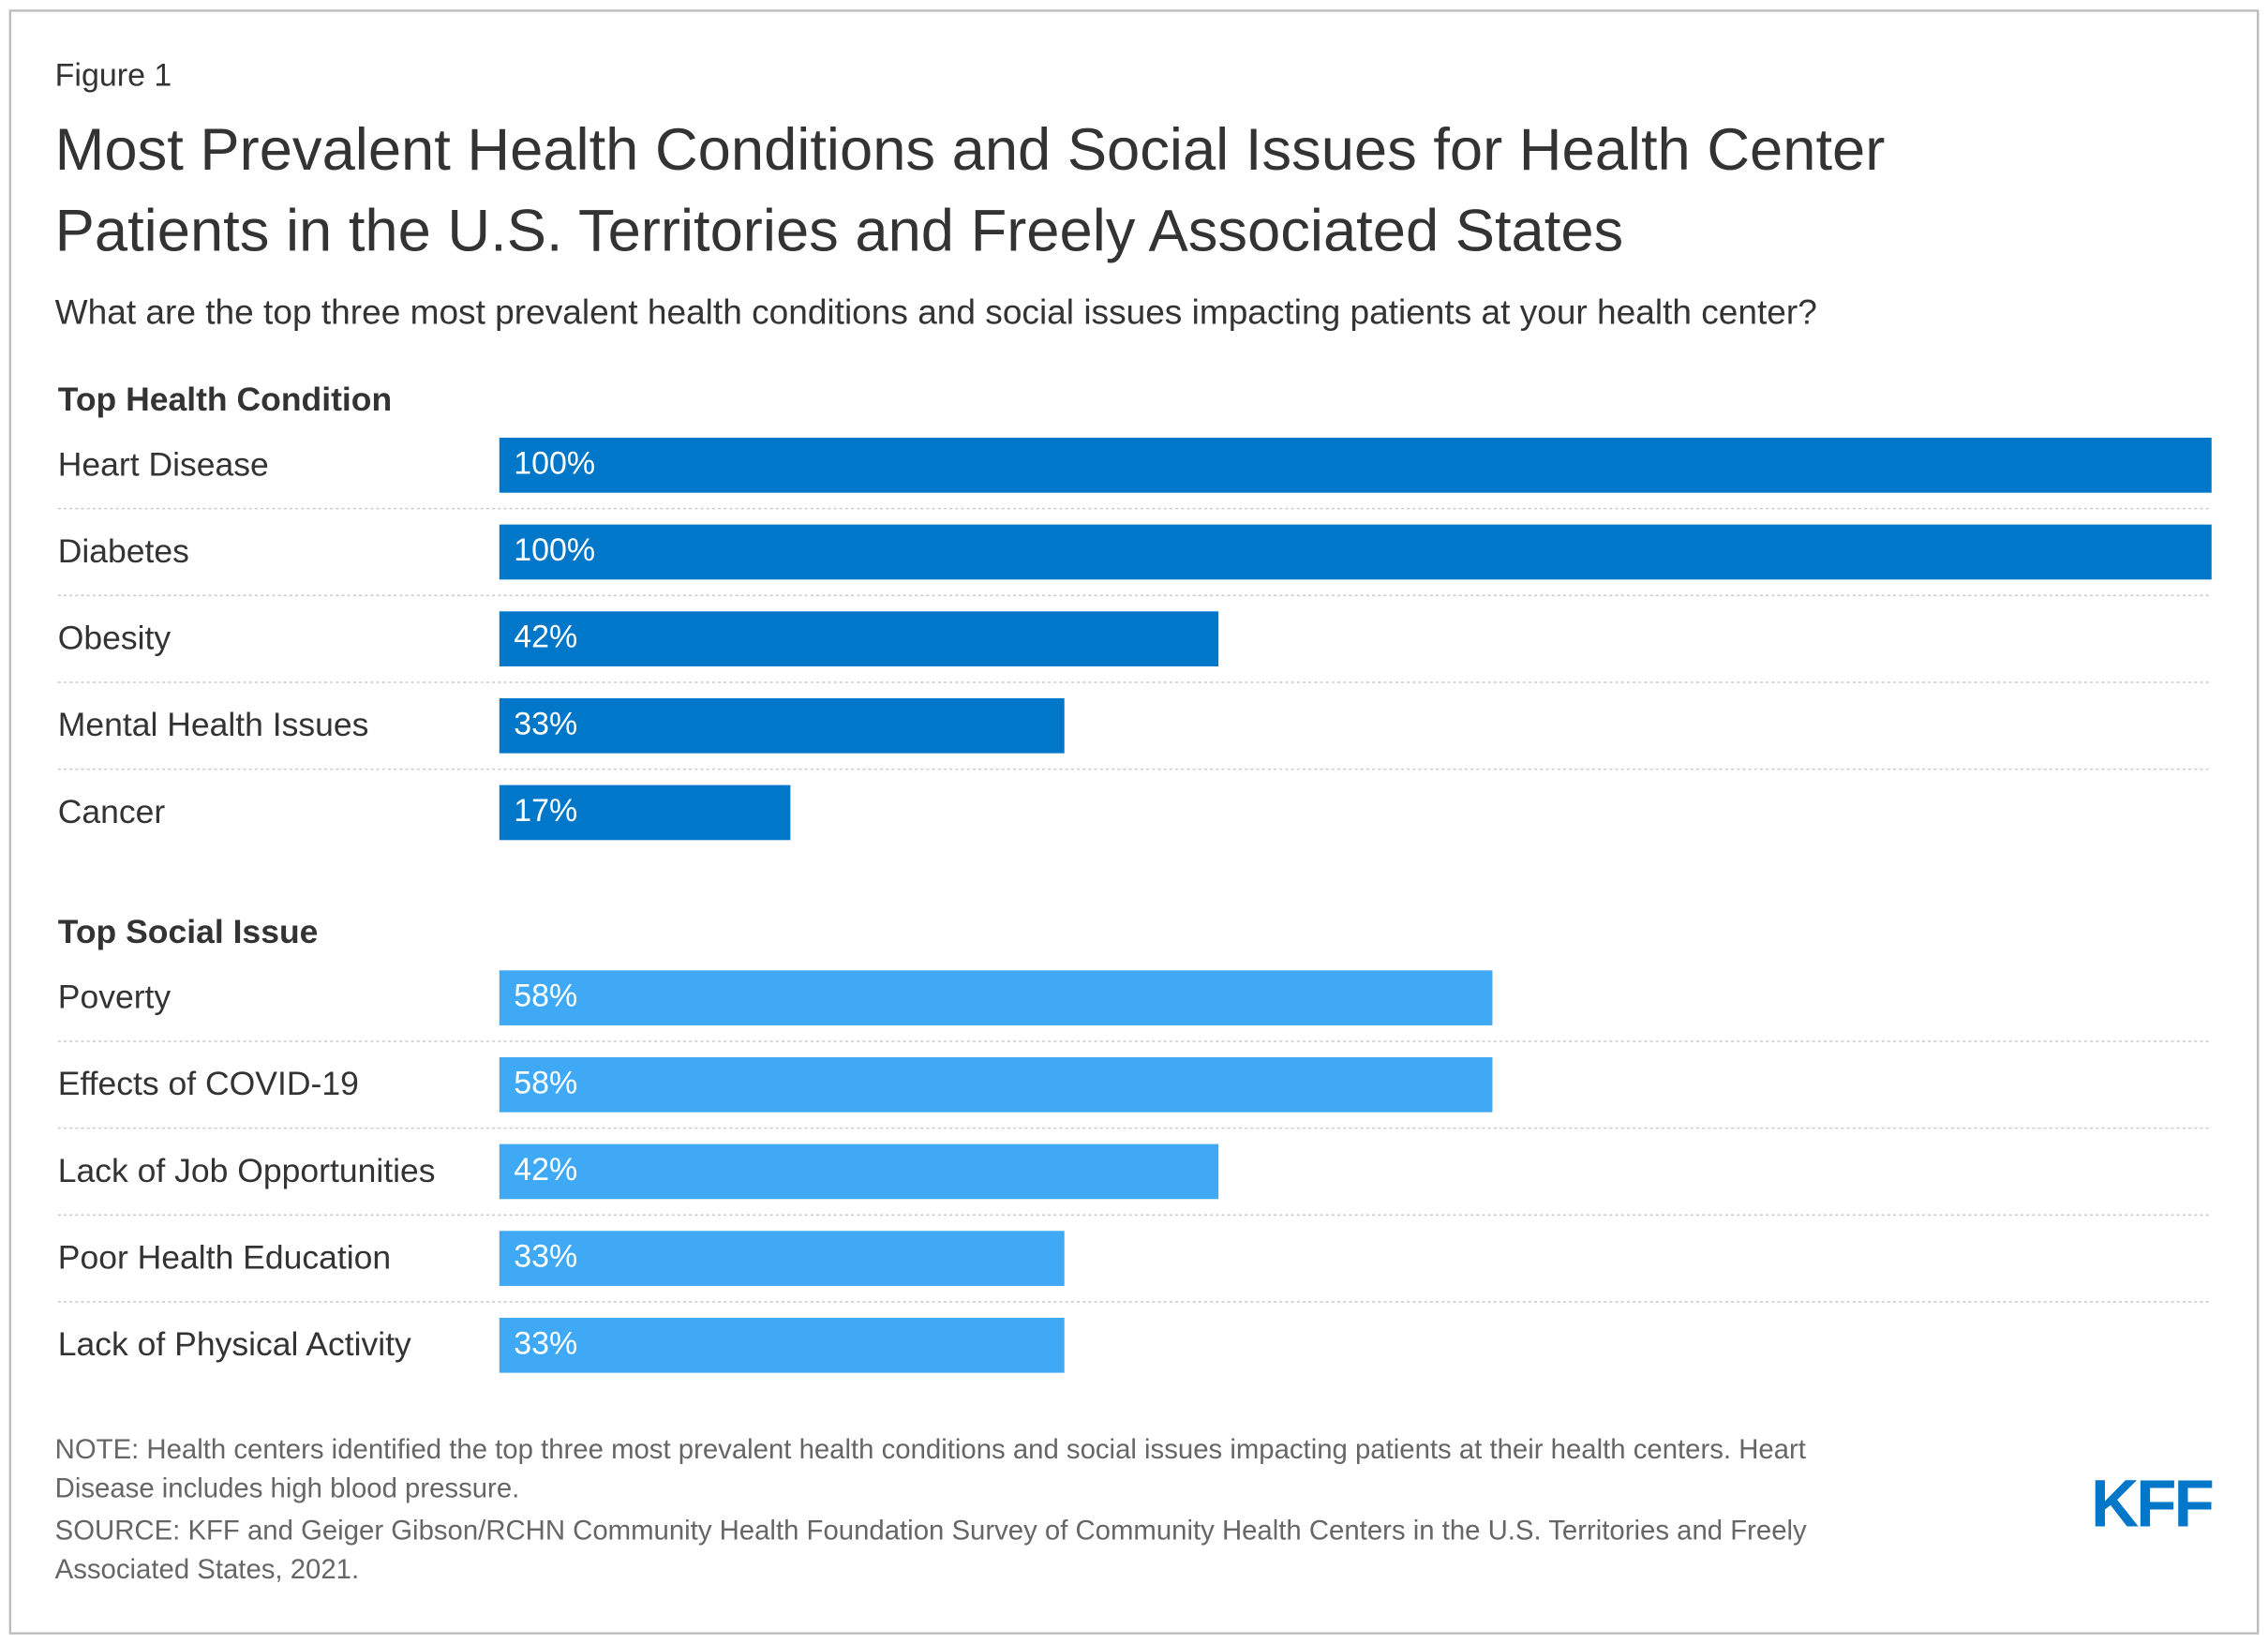 This screenshot has width=2268, height=1644. What do you see at coordinates (247, 1170) in the screenshot?
I see `category-label: Lack of Job Opportunities` at bounding box center [247, 1170].